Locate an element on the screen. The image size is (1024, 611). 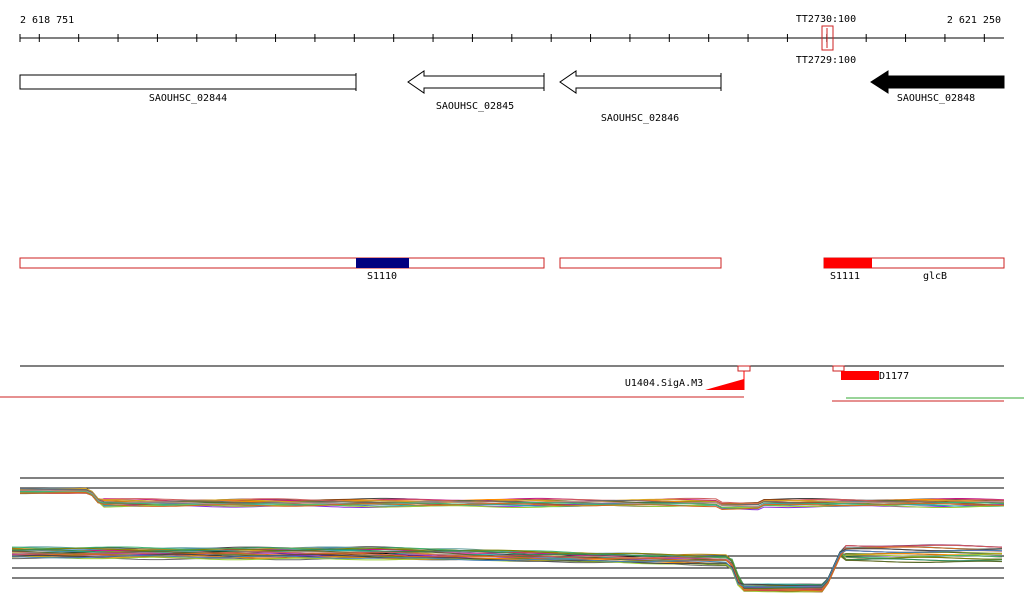
terminator-marker: TT2730:100 TT2729:100 is located at coordinates (826, 40).